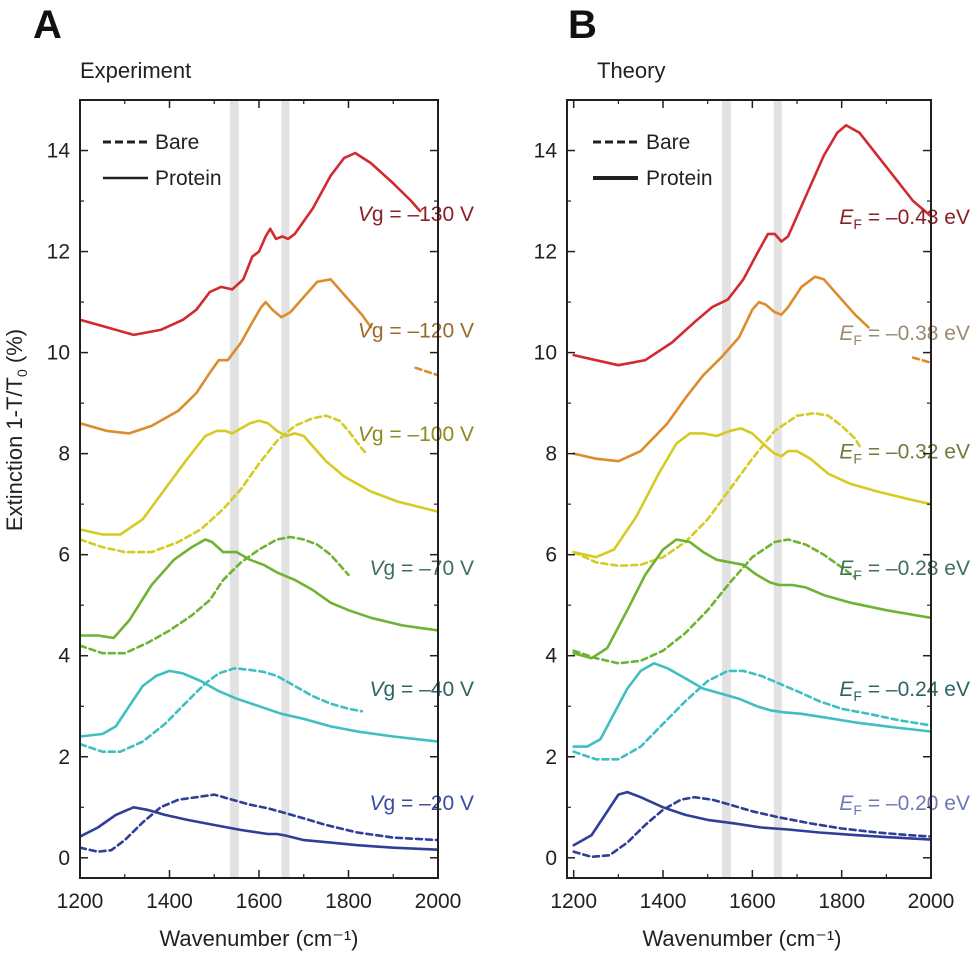 The image size is (974, 955). I want to click on legend-a: Bare Protein, so click(162, 160).